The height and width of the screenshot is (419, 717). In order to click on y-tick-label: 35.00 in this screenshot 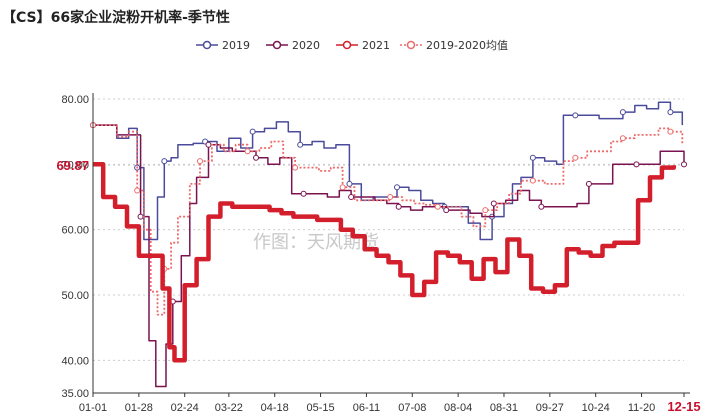, I will do `click(75, 394)`.